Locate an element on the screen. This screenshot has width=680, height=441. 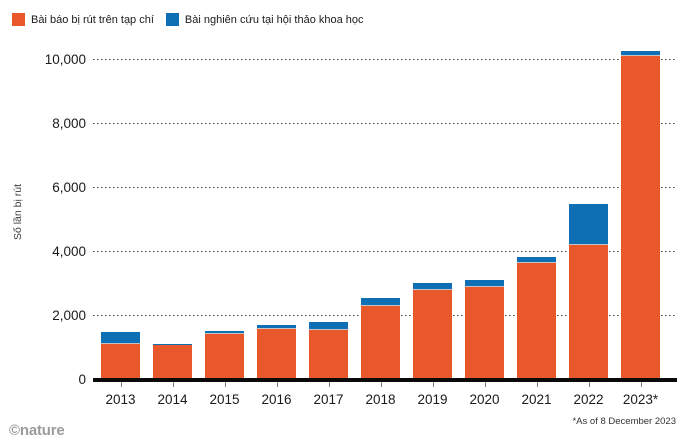
x-tick-2021 is located at coordinates (537, 384).